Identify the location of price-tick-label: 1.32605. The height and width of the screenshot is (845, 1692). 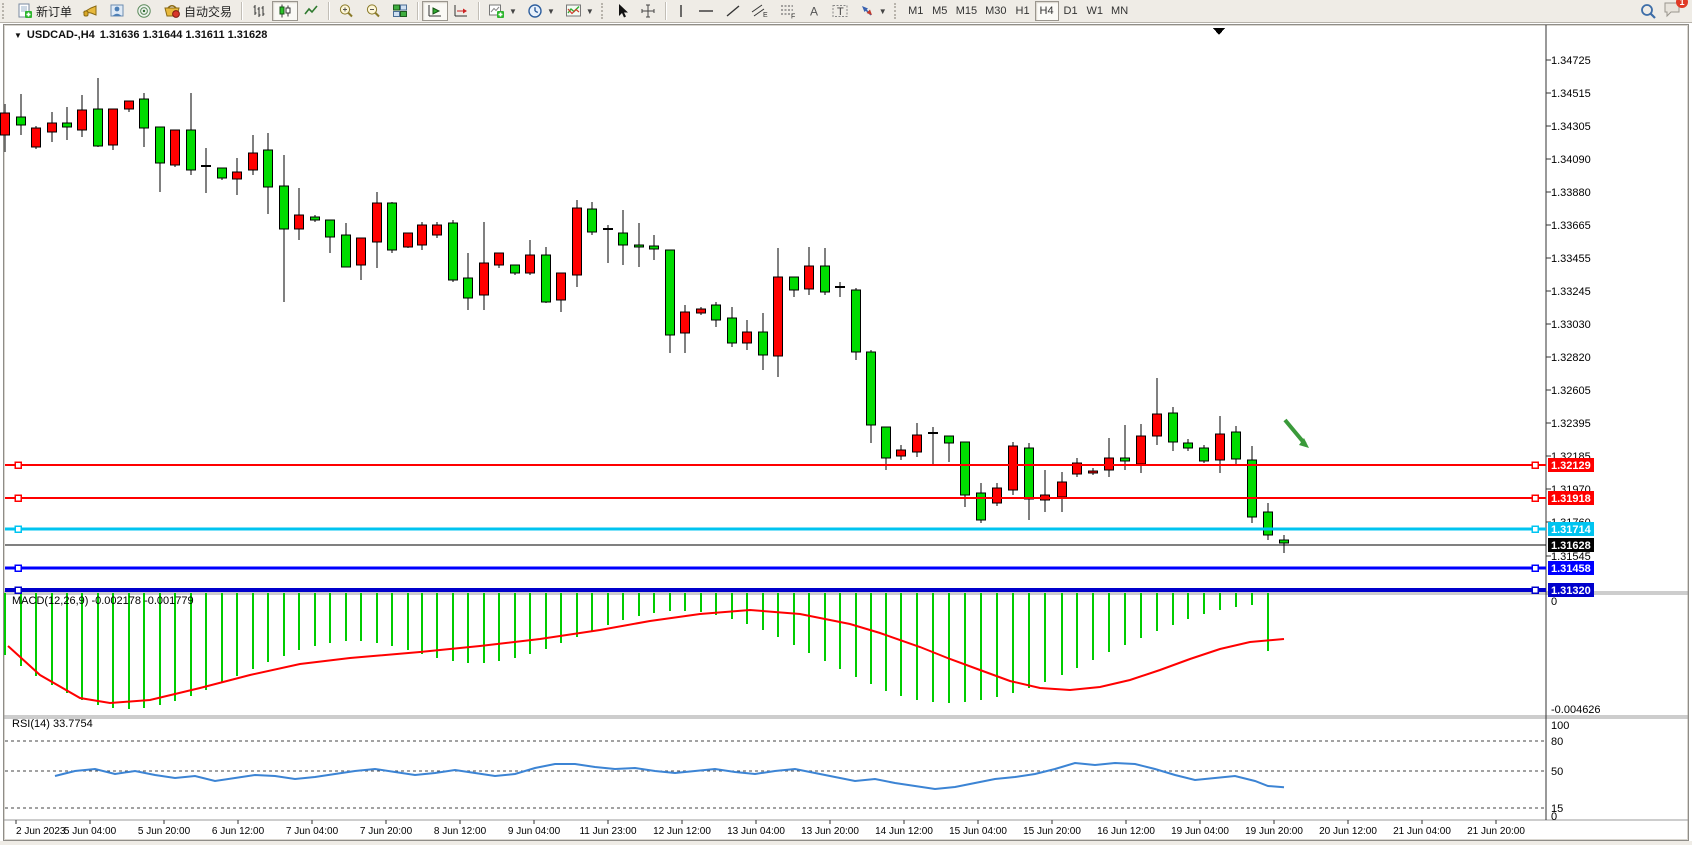
(1571, 391).